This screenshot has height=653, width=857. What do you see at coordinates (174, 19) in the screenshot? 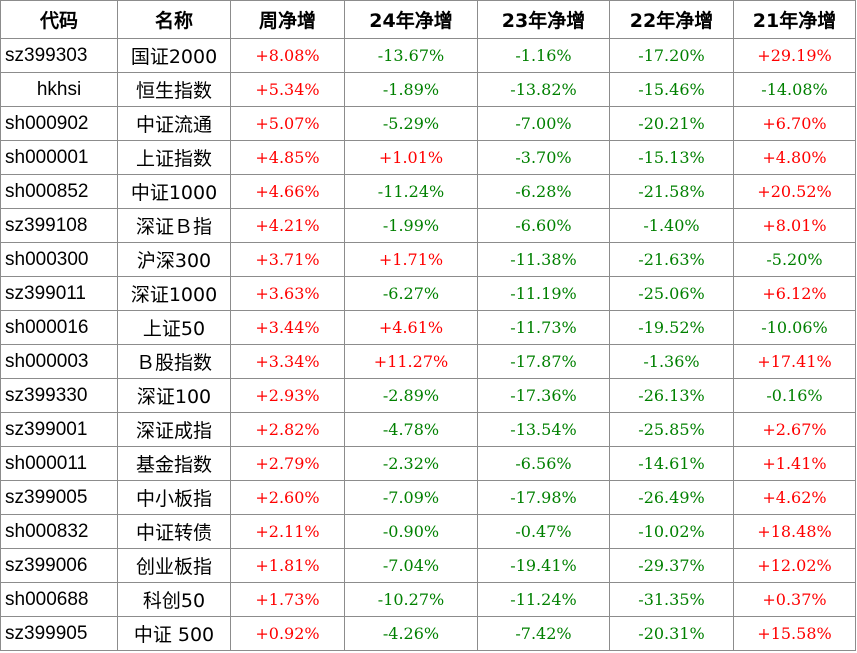
I see `header-name: 名称` at bounding box center [174, 19].